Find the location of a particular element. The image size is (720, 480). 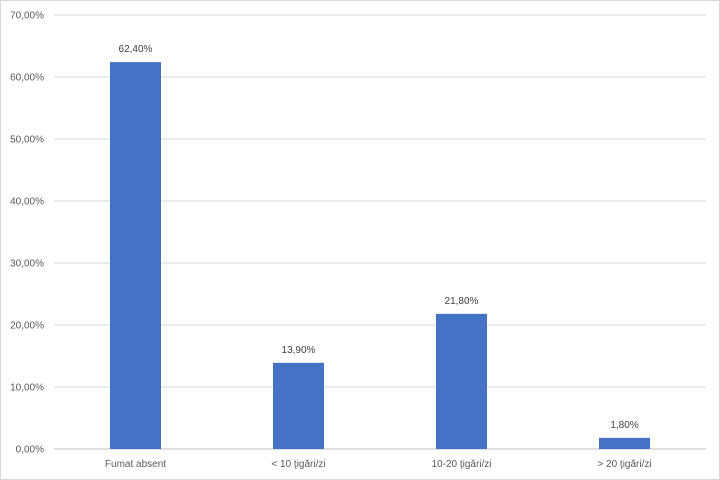

y-tick-label: 40,00% is located at coordinates (27, 202).